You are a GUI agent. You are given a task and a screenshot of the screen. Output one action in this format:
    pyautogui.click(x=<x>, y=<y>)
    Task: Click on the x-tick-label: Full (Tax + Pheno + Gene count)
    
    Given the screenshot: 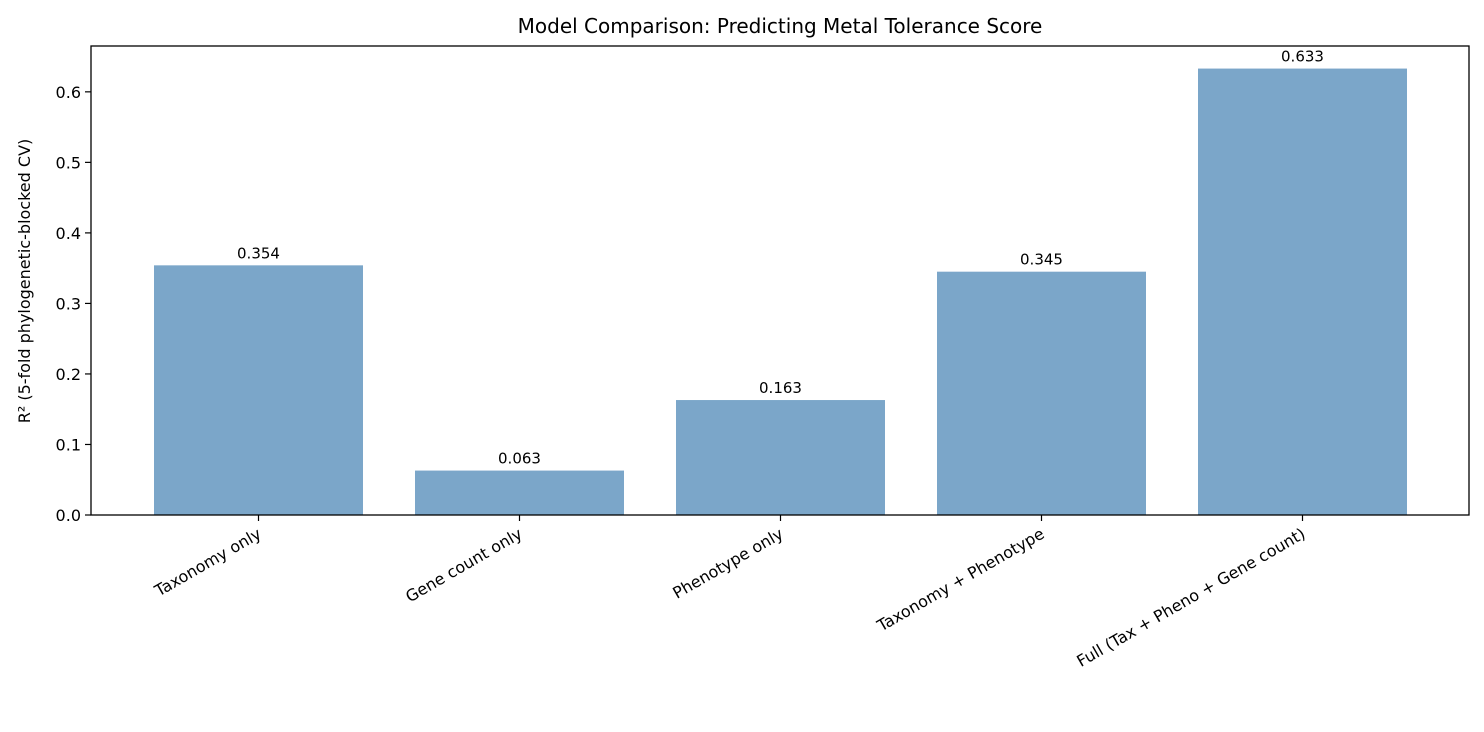 What is the action you would take?
    pyautogui.click(x=1190, y=597)
    